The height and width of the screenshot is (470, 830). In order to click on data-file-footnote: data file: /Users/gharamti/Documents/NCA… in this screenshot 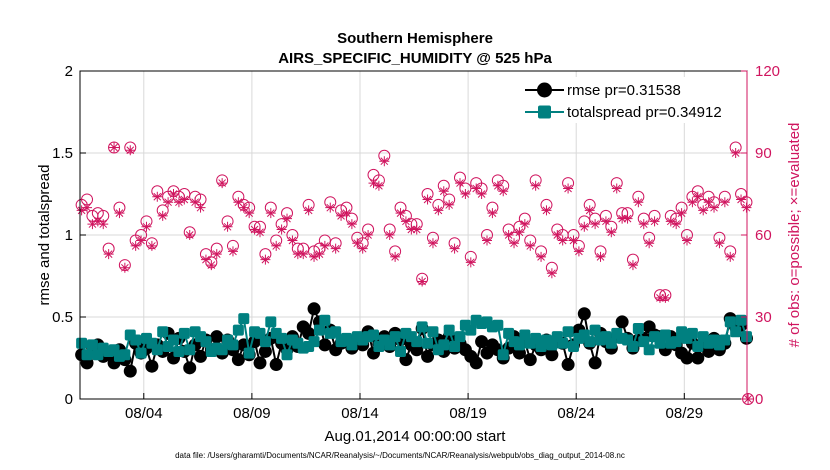, I will do `click(400, 455)`.